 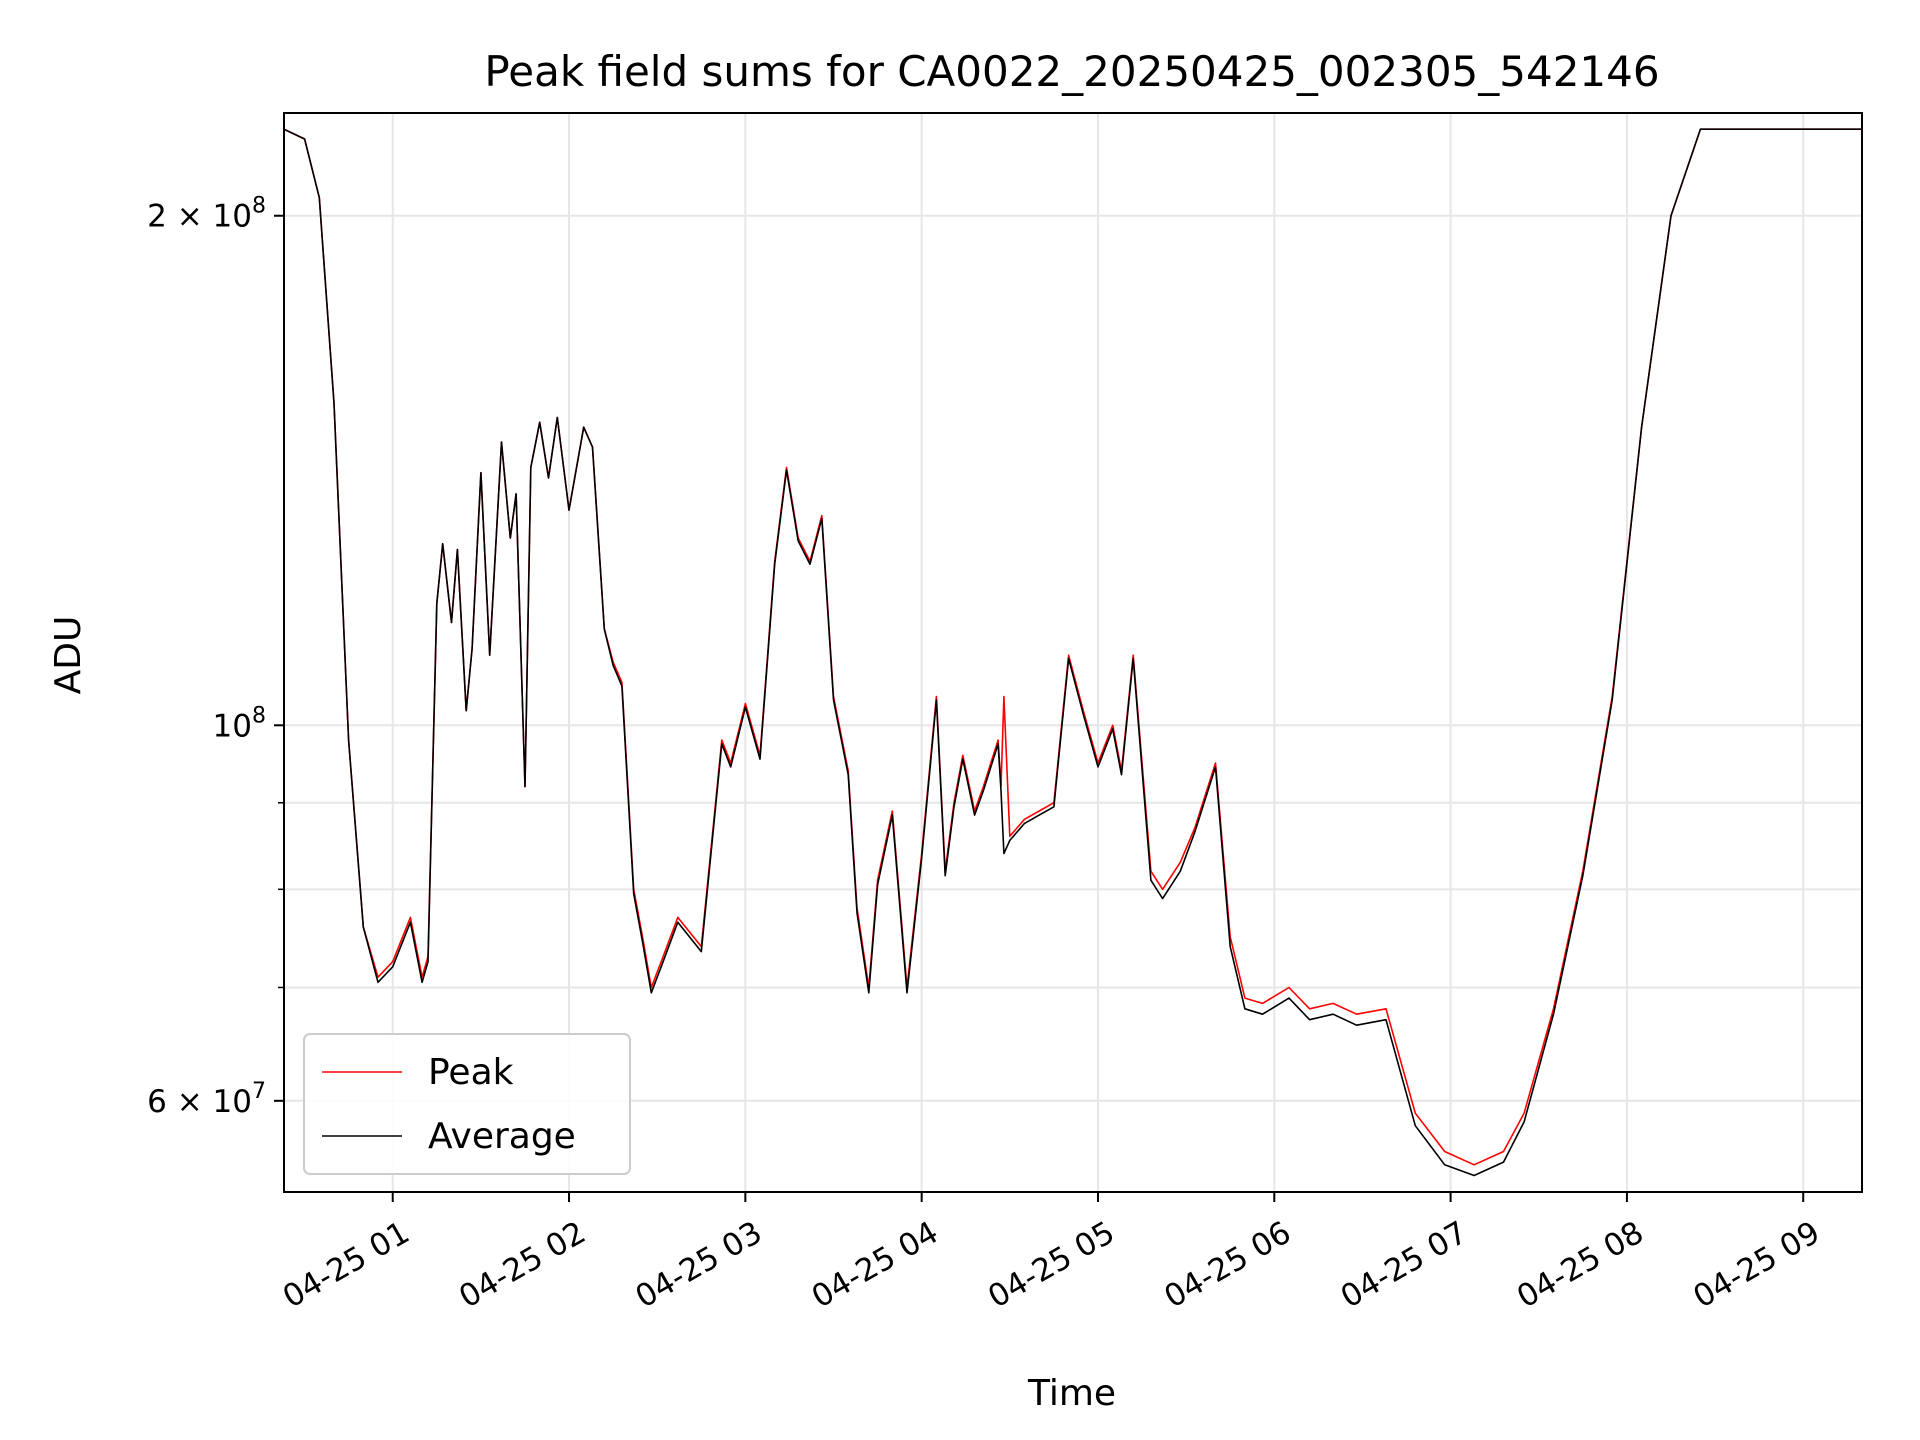 I want to click on x-tick-label: 04-25 04, so click(x=875, y=1265).